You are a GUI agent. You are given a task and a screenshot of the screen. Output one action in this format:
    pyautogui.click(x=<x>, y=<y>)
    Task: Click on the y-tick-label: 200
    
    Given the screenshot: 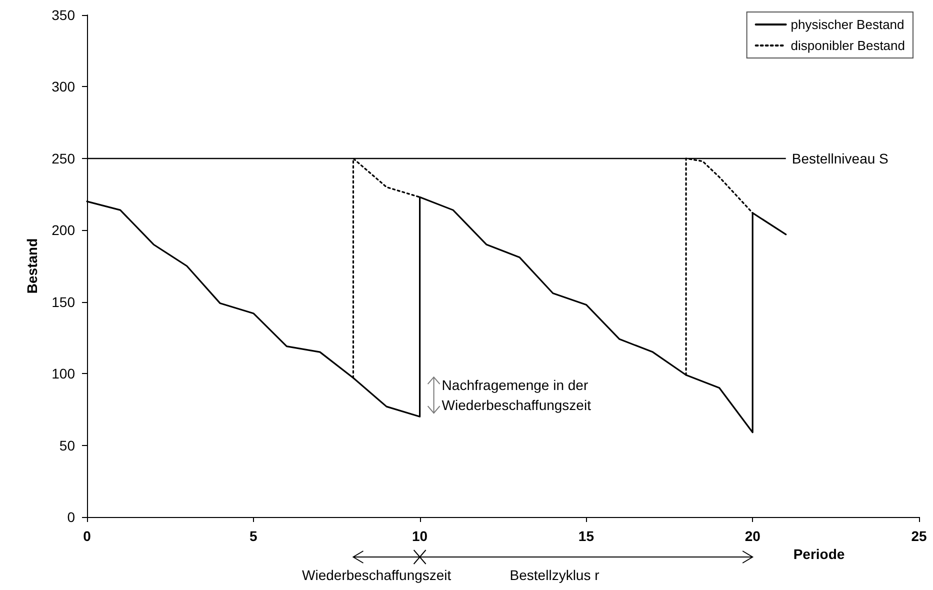 What is the action you would take?
    pyautogui.click(x=64, y=230)
    